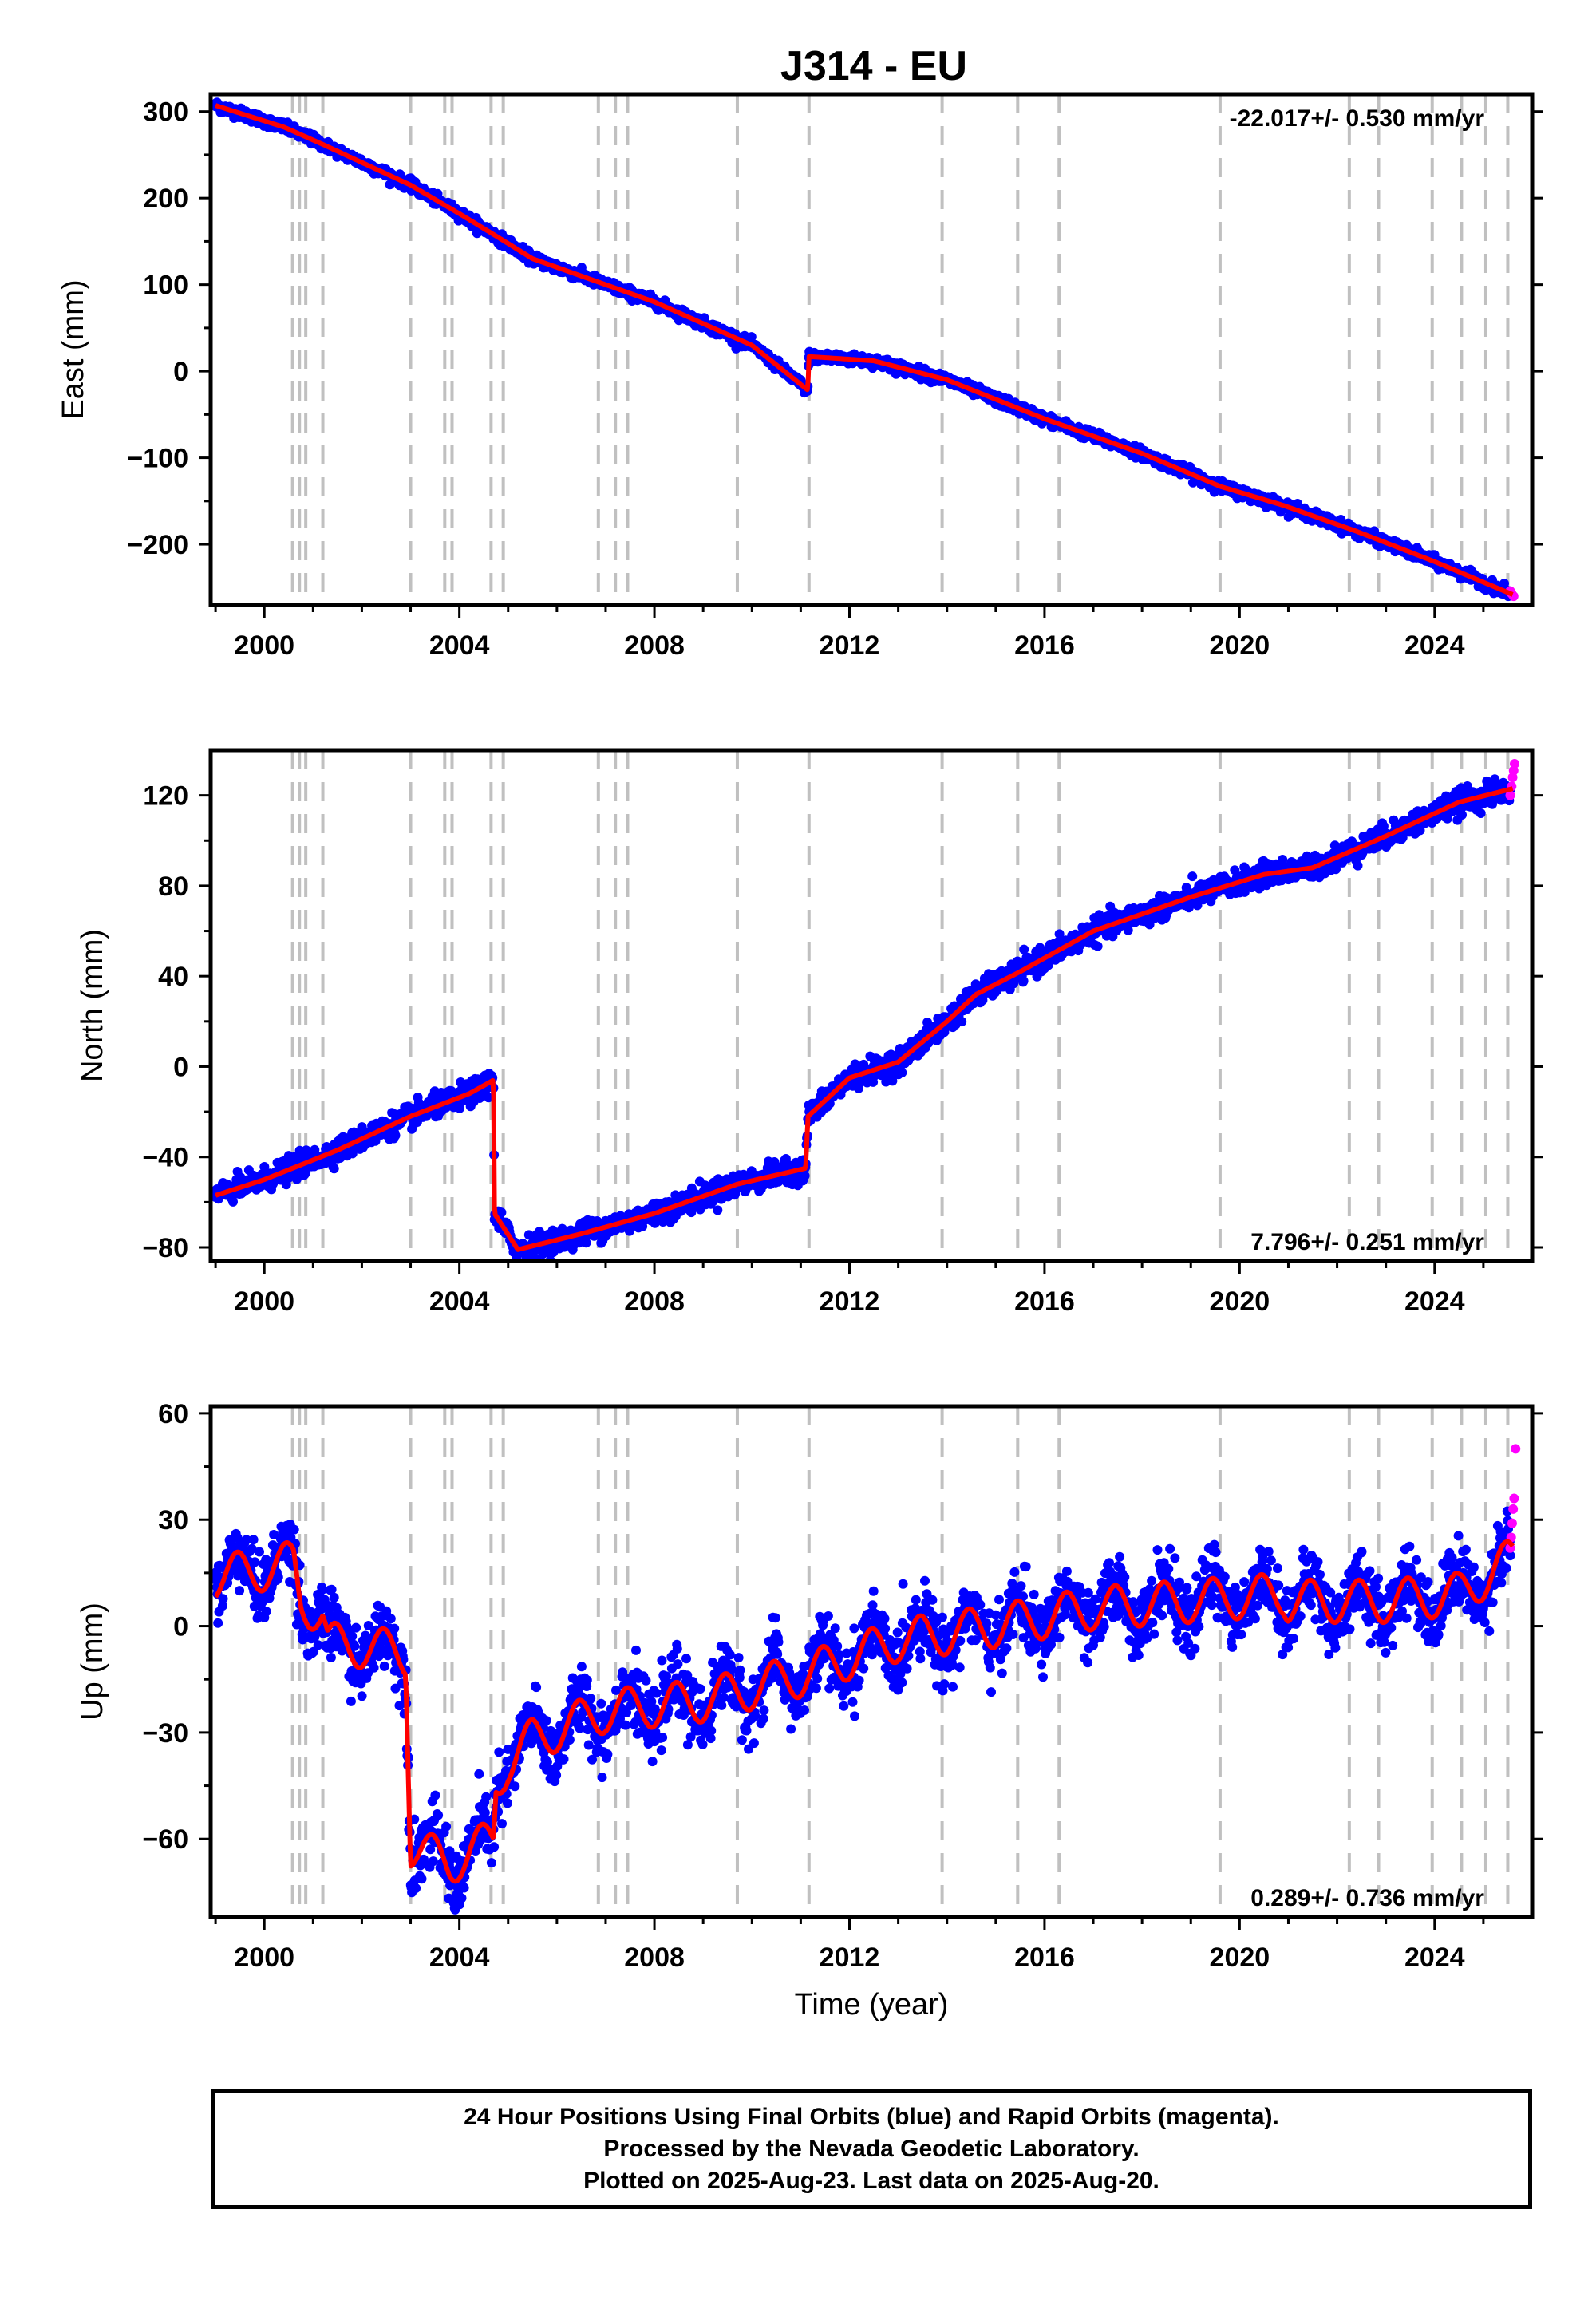  Describe the element at coordinates (1434, 645) in the screenshot. I see `x-tick-label: 2024` at that location.